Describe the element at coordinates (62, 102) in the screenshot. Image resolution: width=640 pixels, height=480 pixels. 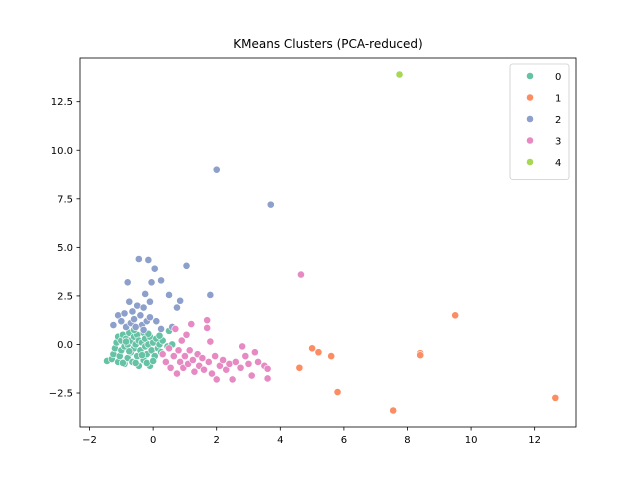
I see `y-tick-label: 12.5` at that location.